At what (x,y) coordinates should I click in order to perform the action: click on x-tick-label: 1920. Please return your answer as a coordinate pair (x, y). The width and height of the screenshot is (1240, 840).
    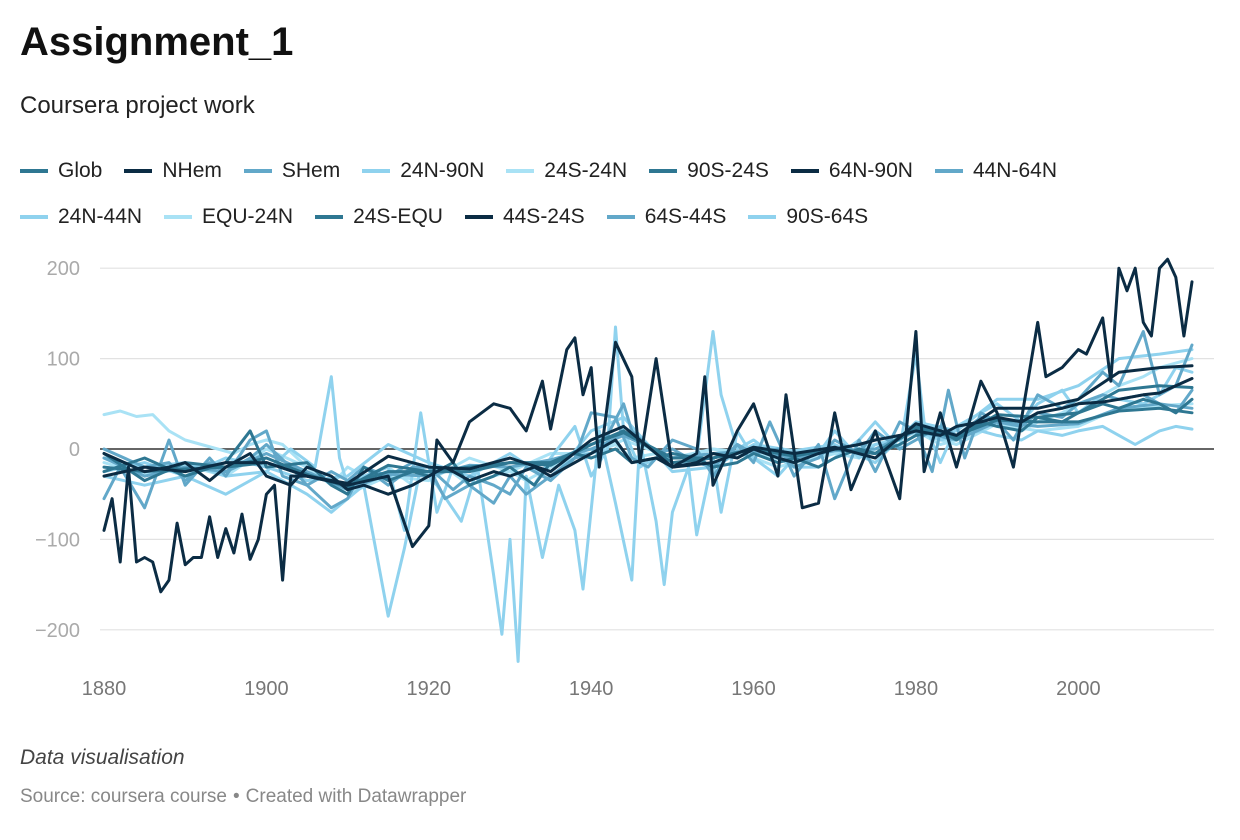
    Looking at the image, I should click on (429, 689).